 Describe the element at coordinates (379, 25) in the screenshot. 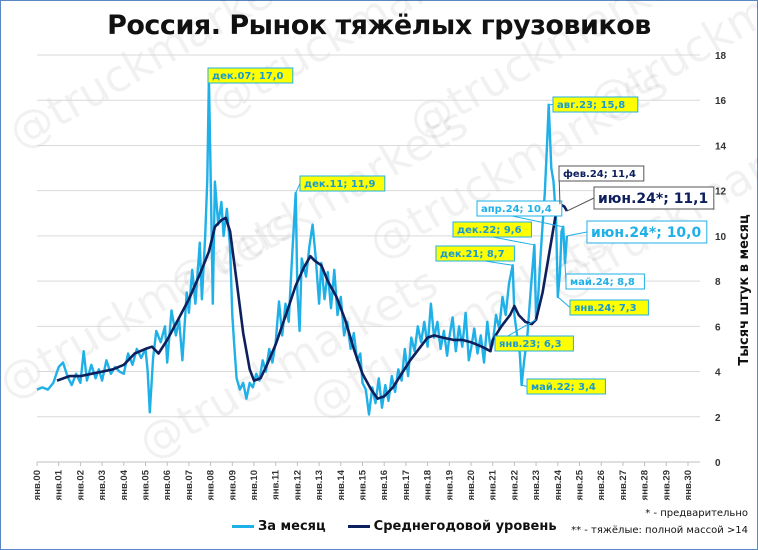

I see `chart-title: Россия. Рынок тяжёлых грузовиков` at that location.